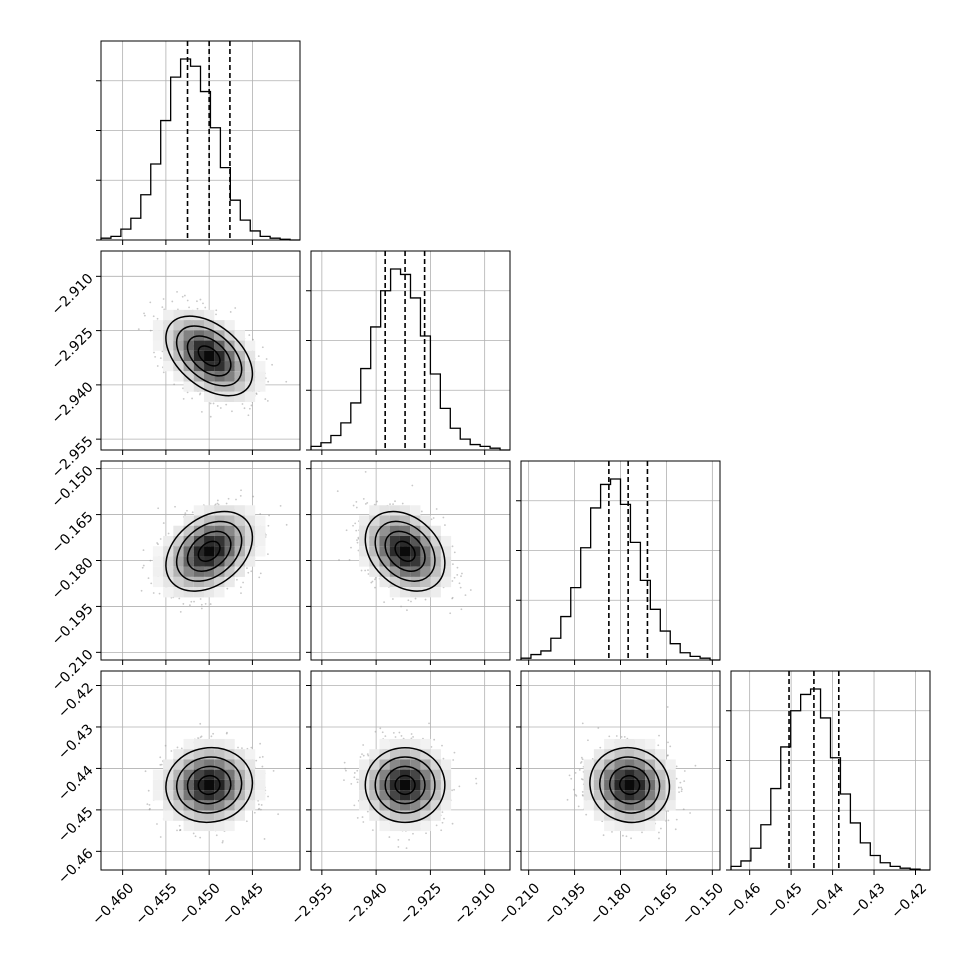  I want to click on y-tick-label: −2.940, so click(73, 403).